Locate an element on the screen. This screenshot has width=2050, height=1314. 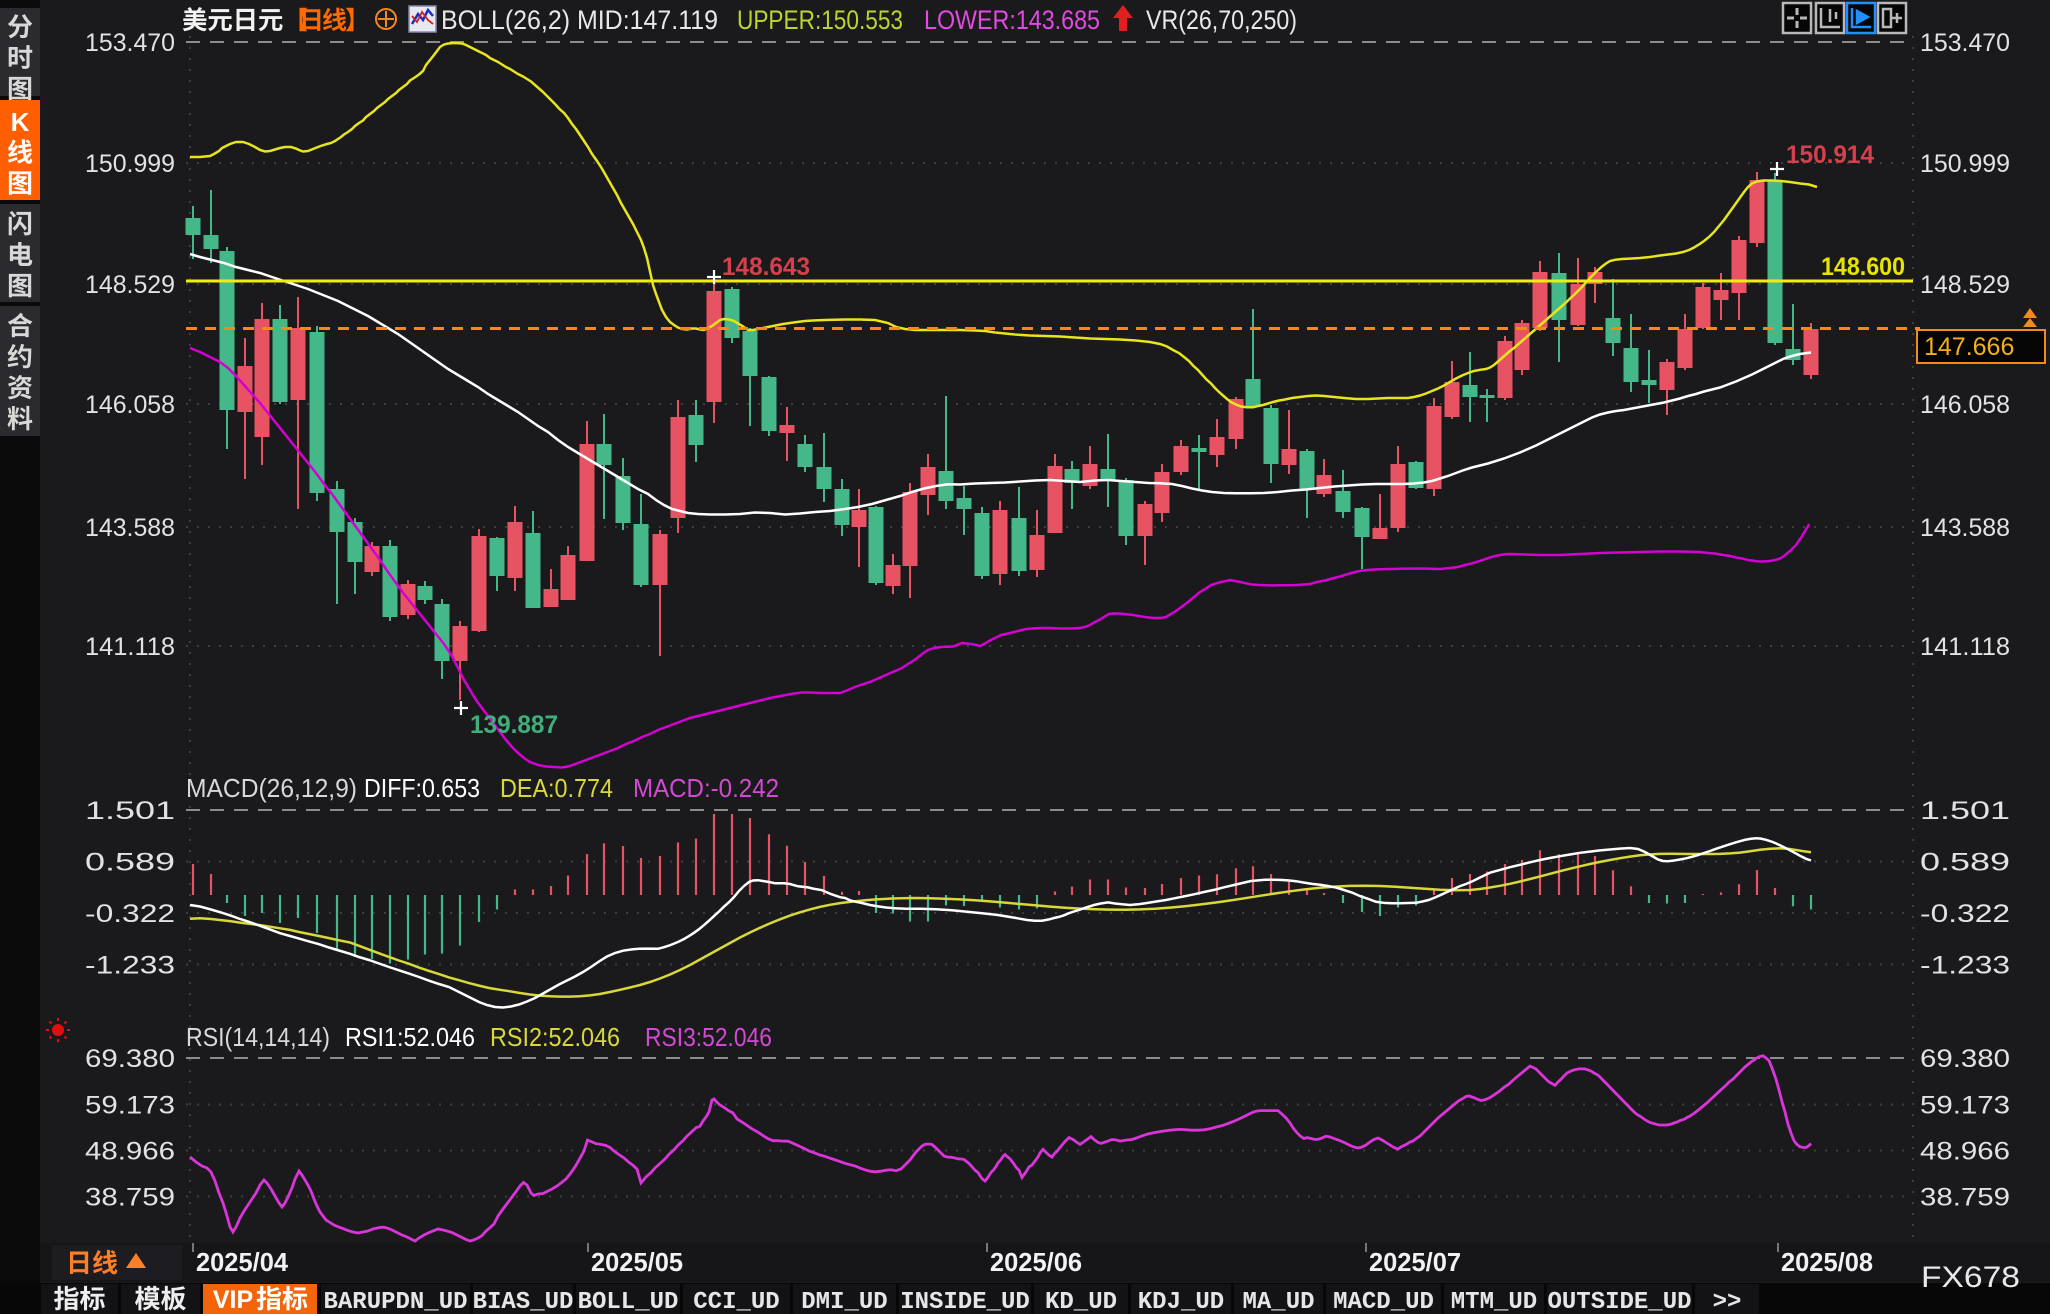
svg-text: MTM_UD is located at coordinates (1494, 1301).